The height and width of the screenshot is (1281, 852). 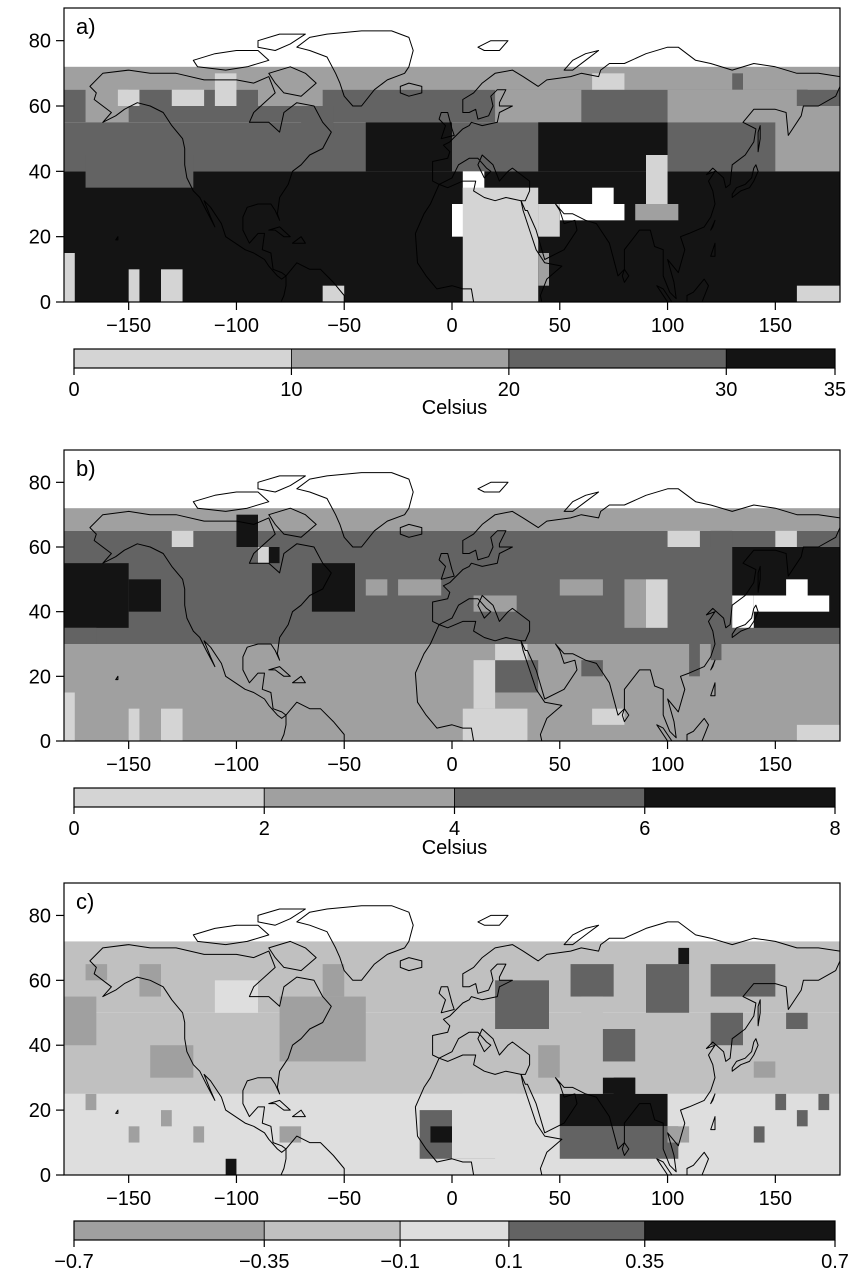 What do you see at coordinates (85, 901) in the screenshot?
I see `panel-label: c)` at bounding box center [85, 901].